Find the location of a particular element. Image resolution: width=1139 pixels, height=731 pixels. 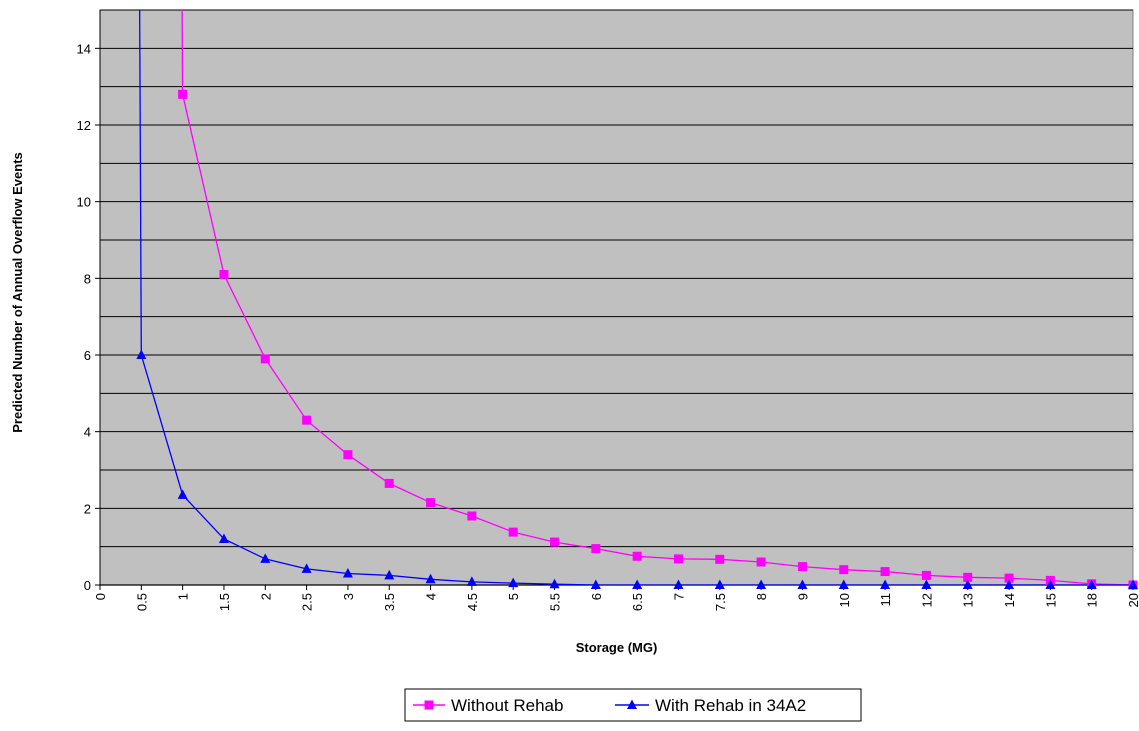

x-tick-label: 0 is located at coordinates (100, 596).